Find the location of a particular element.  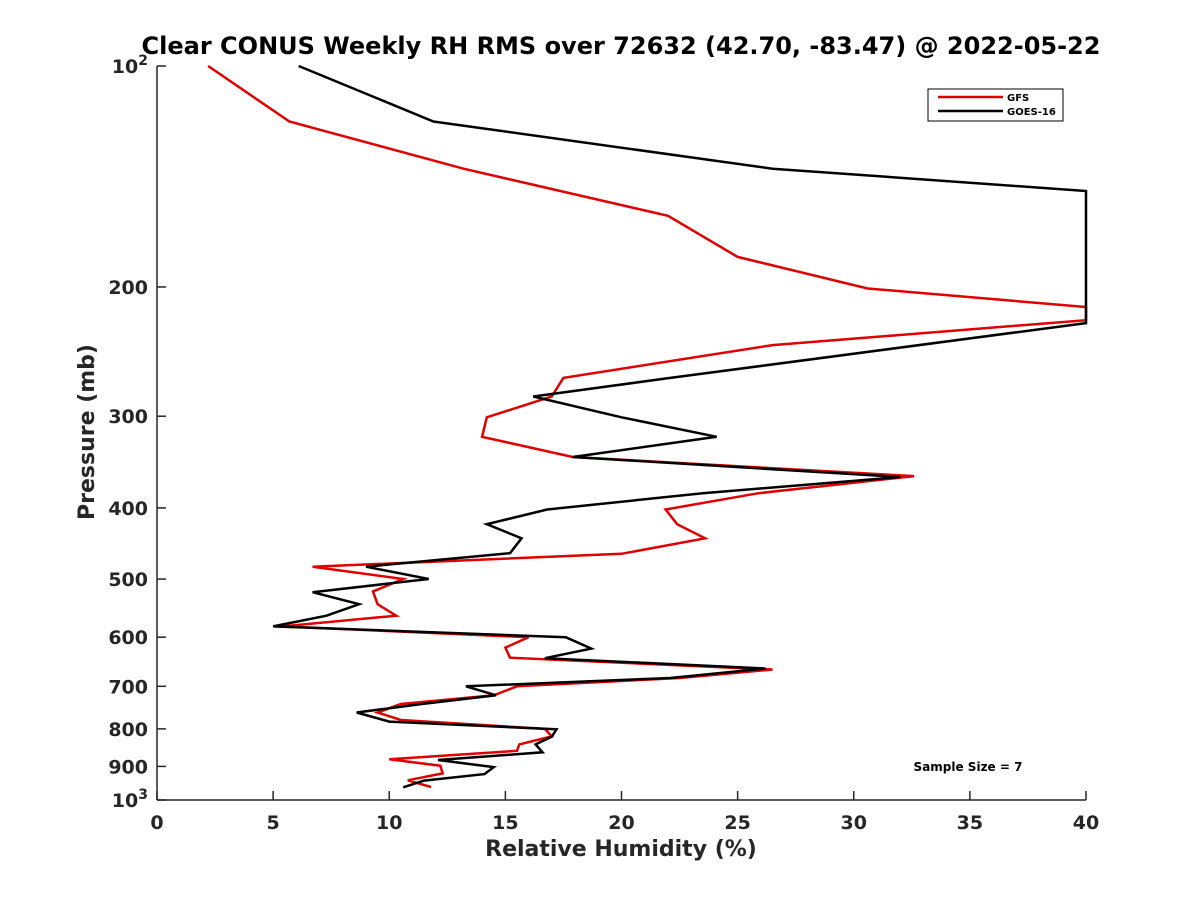

y-tick-label: 200 is located at coordinates (128, 288).